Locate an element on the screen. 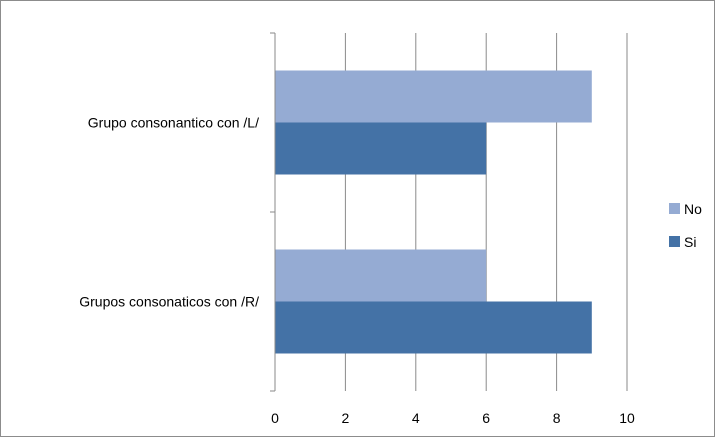 The image size is (715, 438). x-tick-label-2: 4 is located at coordinates (416, 418).